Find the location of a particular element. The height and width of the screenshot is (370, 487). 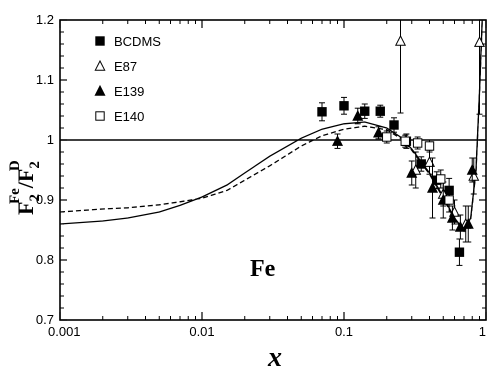

x-tick-label: 0.1 is located at coordinates (344, 331).